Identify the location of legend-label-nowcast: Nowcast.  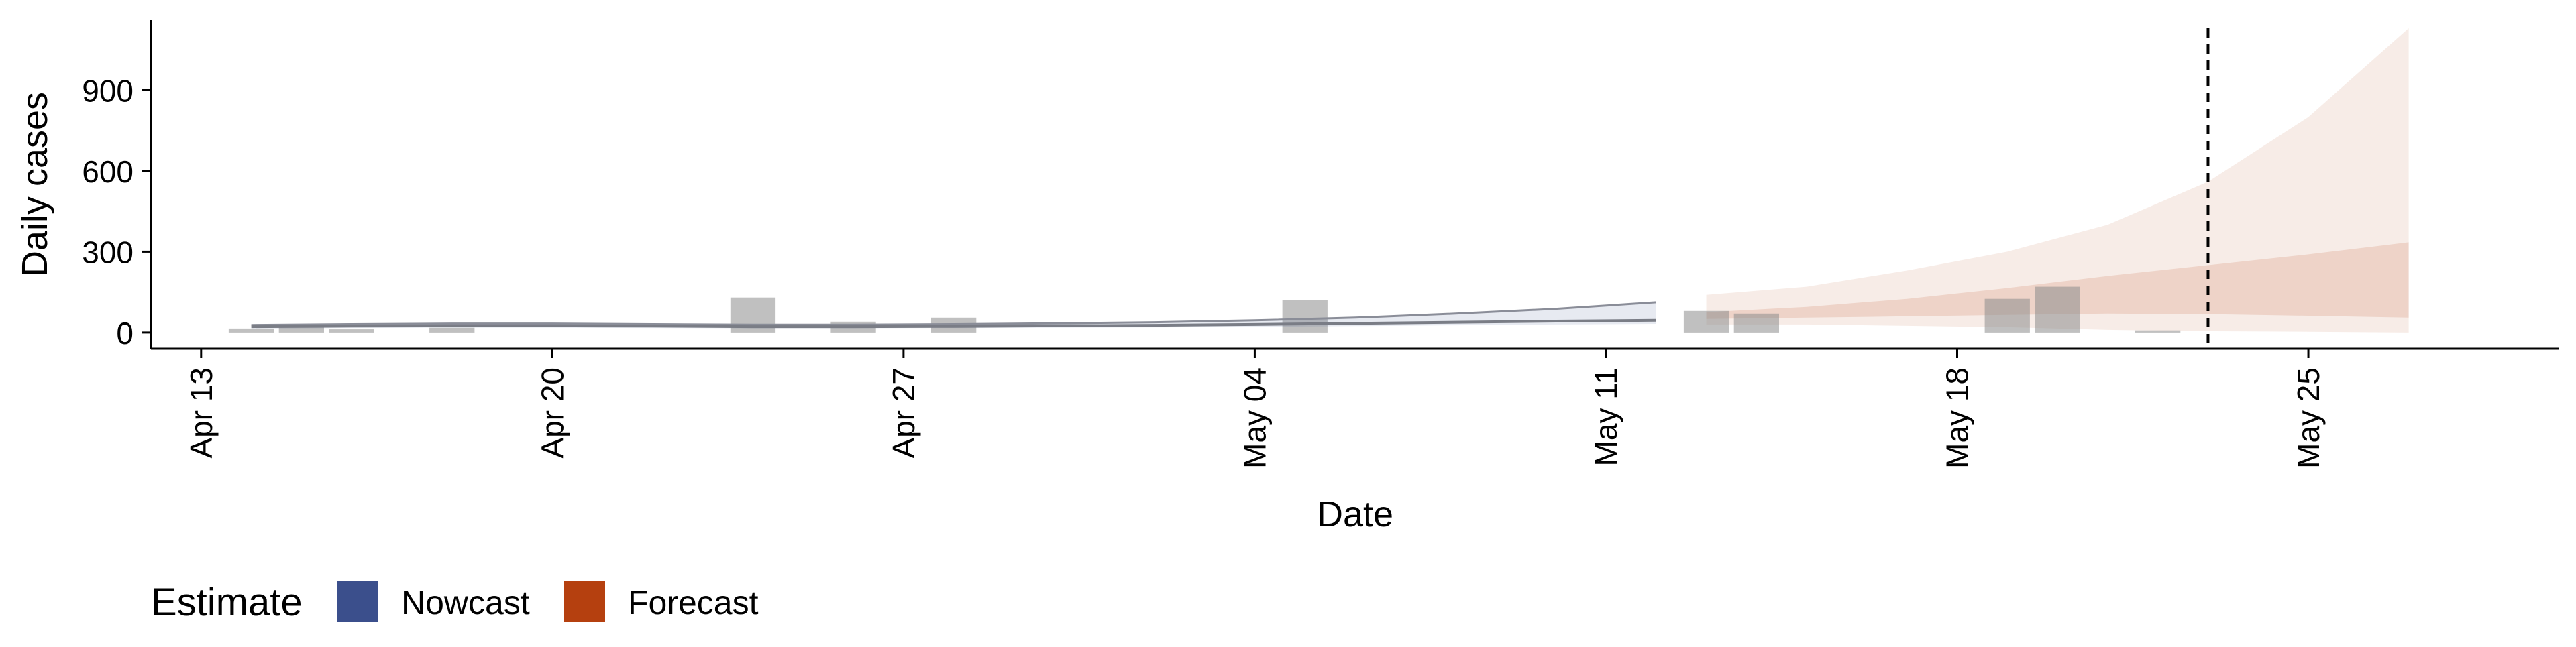
(465, 603).